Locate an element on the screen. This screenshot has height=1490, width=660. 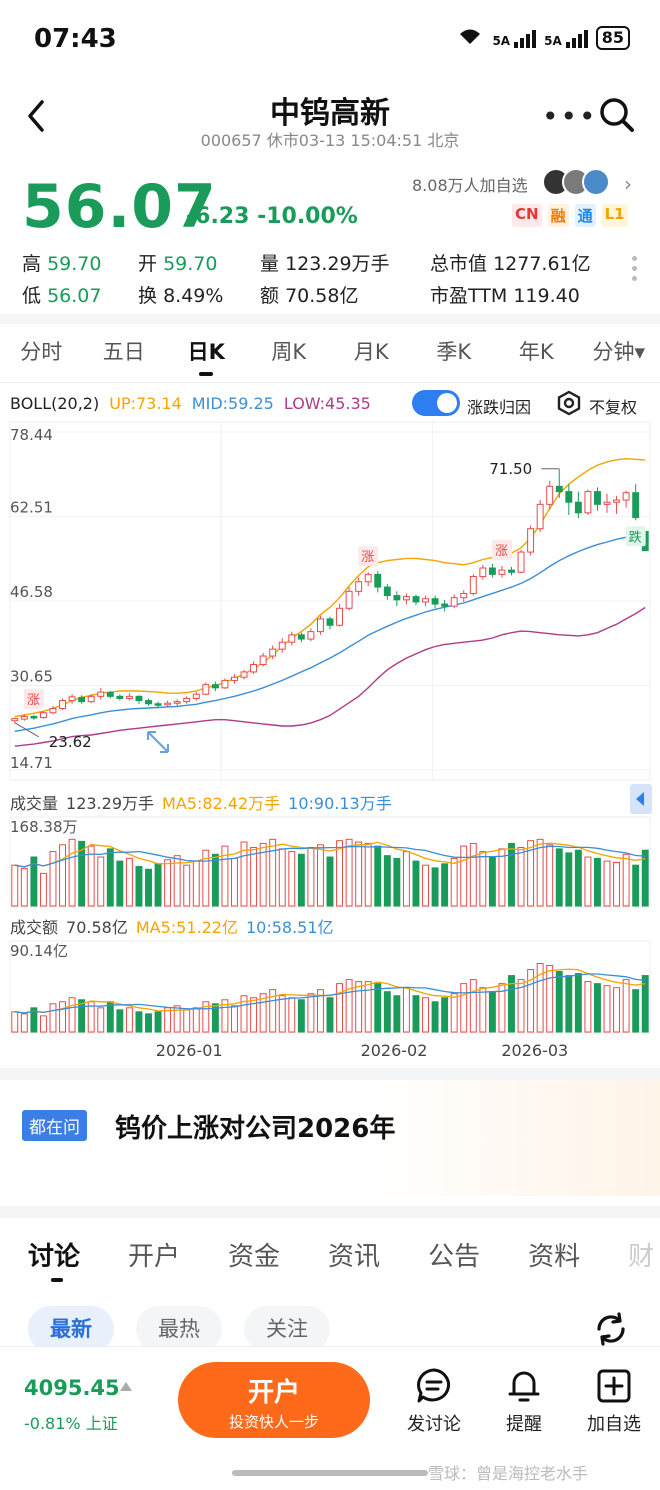
indicator-row: BOLL(20,2) UP:73.14 MID:59.25 LOW:45.35 is located at coordinates (190, 403).